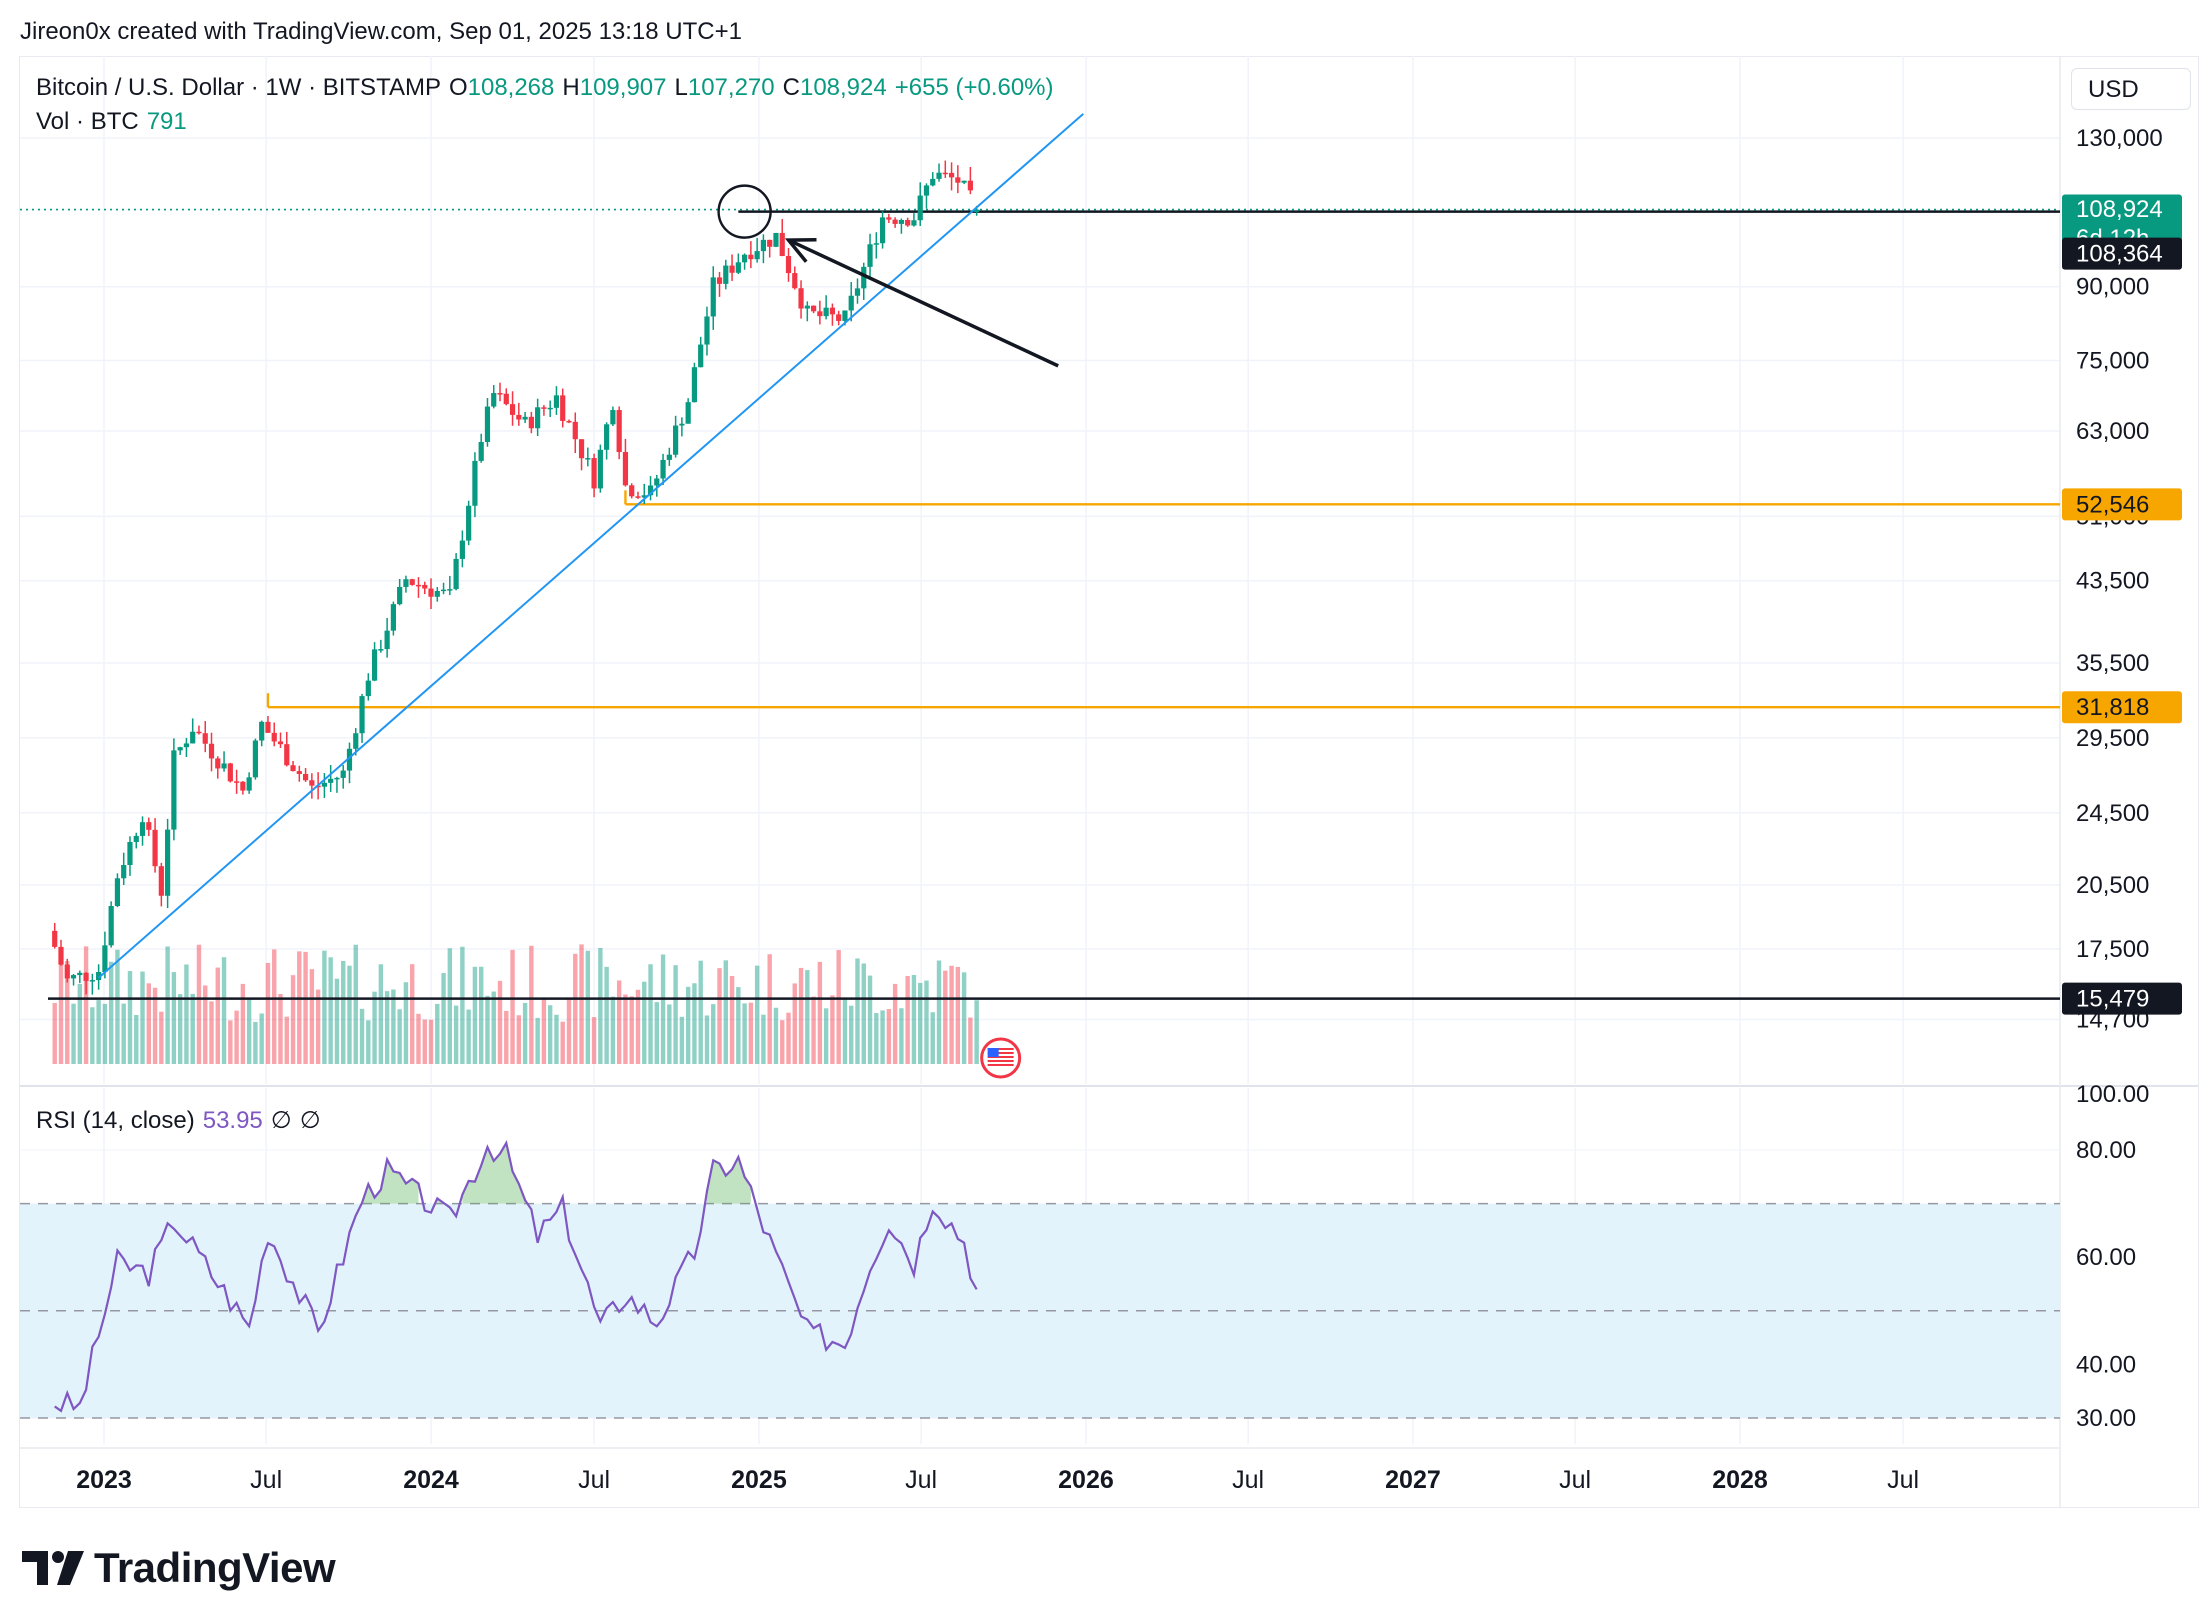  What do you see at coordinates (1001, 1058) in the screenshot?
I see `us-flag-icon` at bounding box center [1001, 1058].